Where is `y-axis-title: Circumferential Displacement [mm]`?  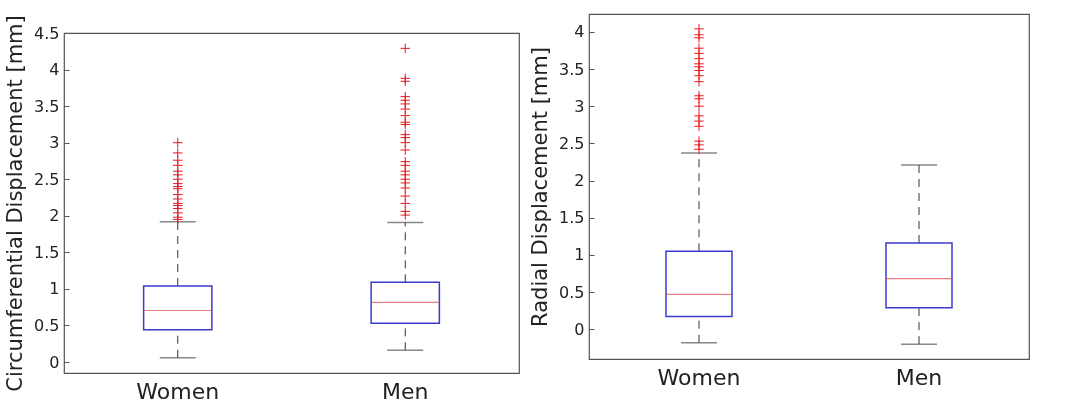 y-axis-title: Circumferential Displacement [mm] is located at coordinates (15, 203).